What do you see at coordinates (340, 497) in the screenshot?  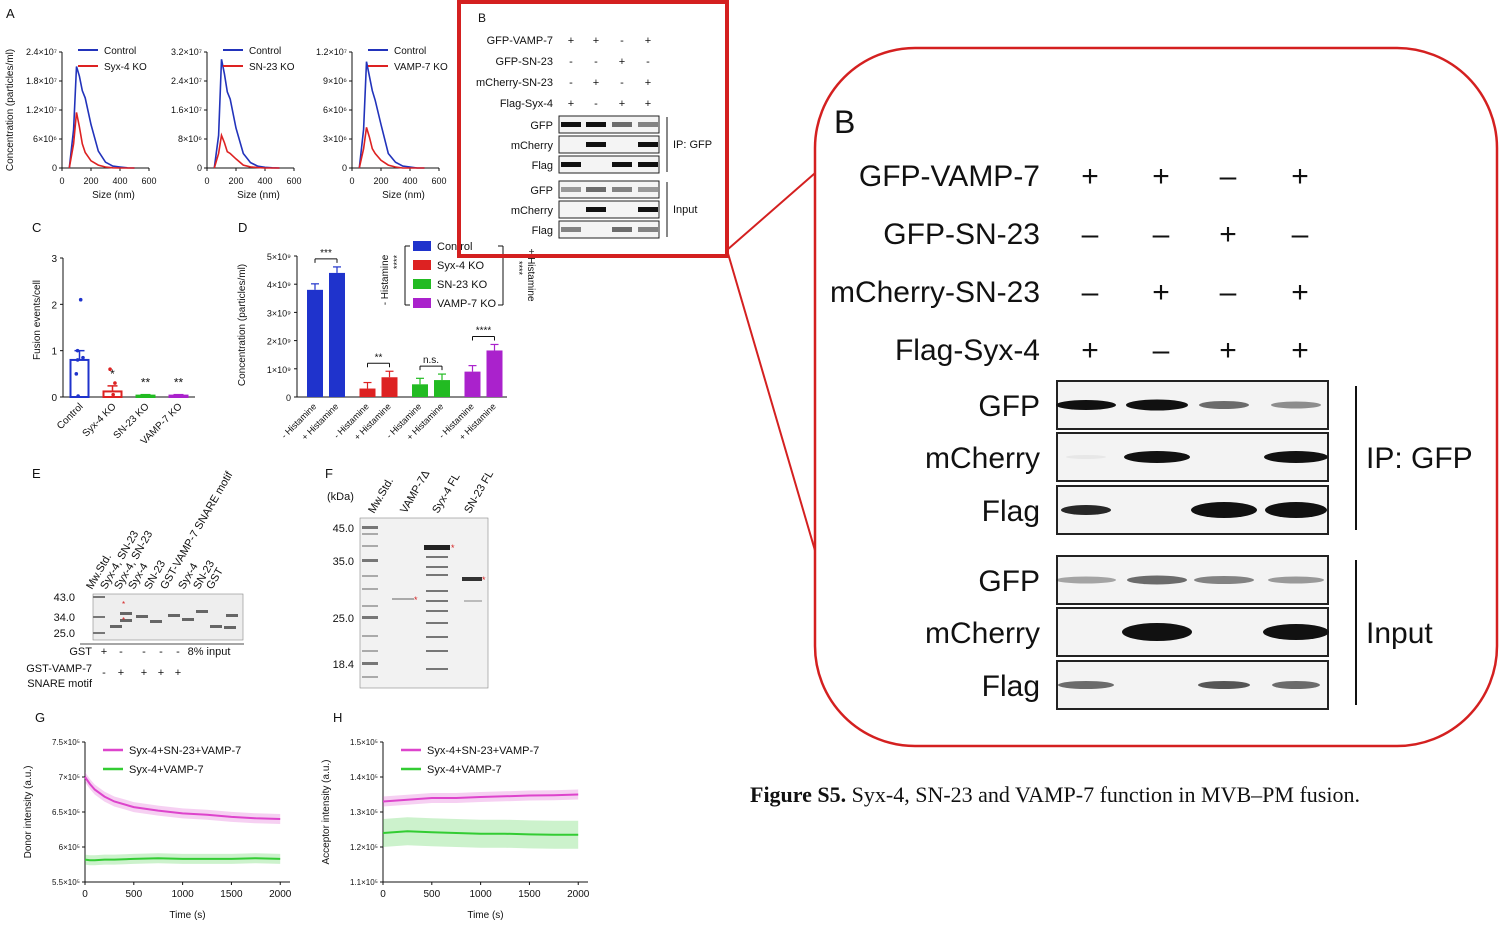 I see `kda-label: (kDa)` at bounding box center [340, 497].